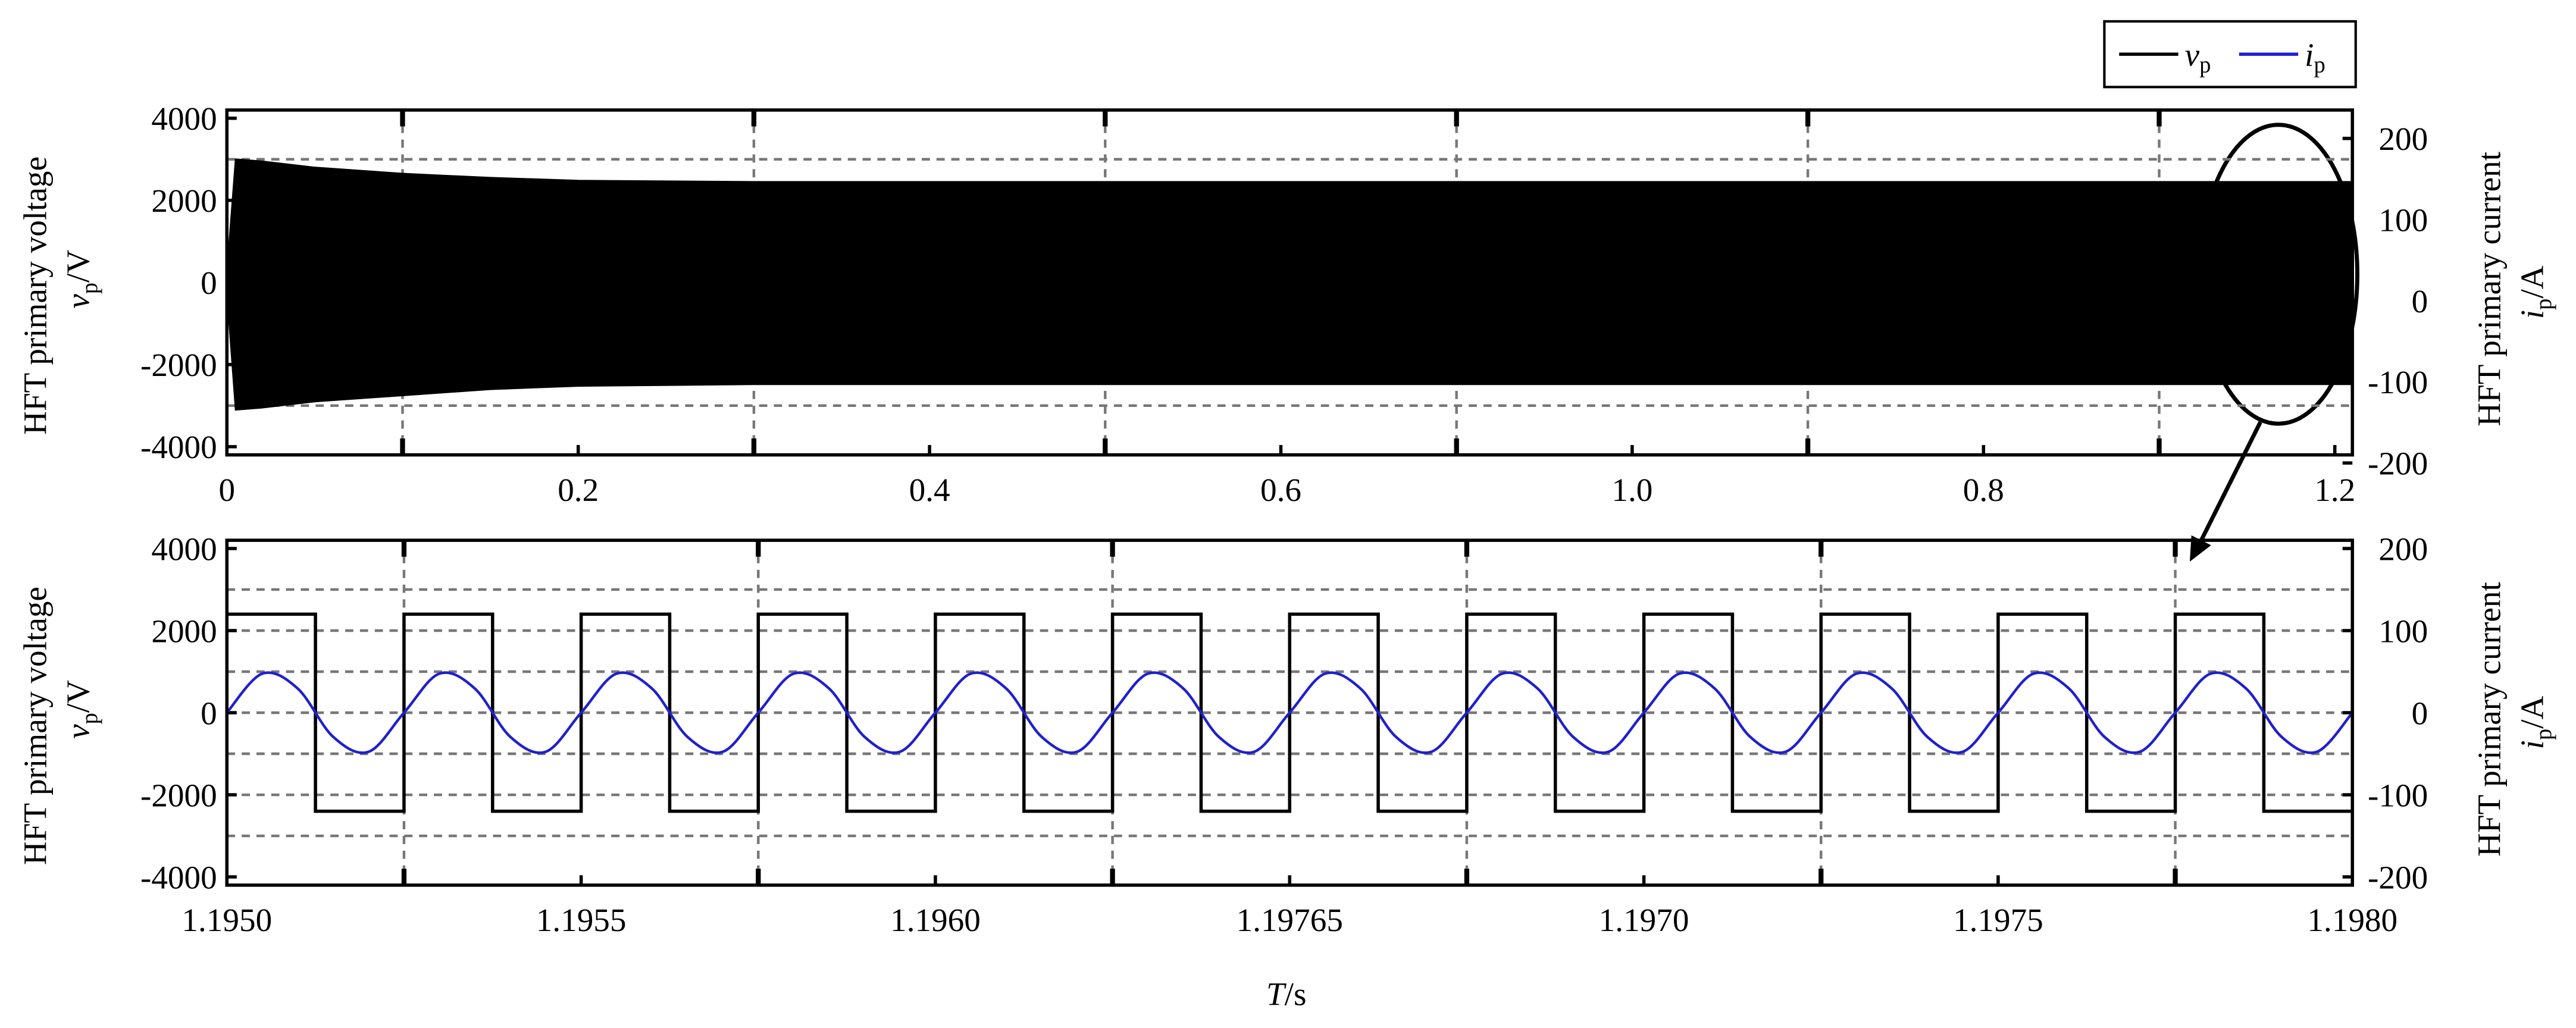 The width and height of the screenshot is (2576, 1028). What do you see at coordinates (226, 920) in the screenshot?
I see `x-tick-label: 1.1950` at bounding box center [226, 920].